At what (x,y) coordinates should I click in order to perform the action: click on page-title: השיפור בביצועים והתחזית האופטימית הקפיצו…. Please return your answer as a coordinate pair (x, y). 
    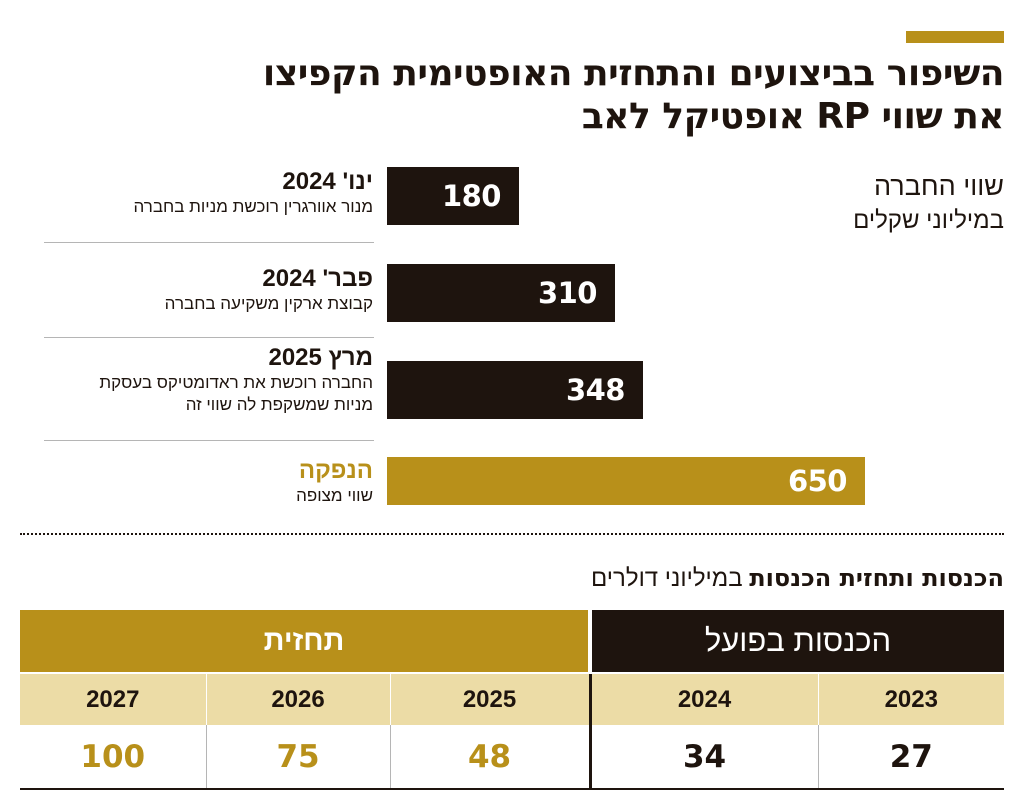
    Looking at the image, I should click on (514, 95).